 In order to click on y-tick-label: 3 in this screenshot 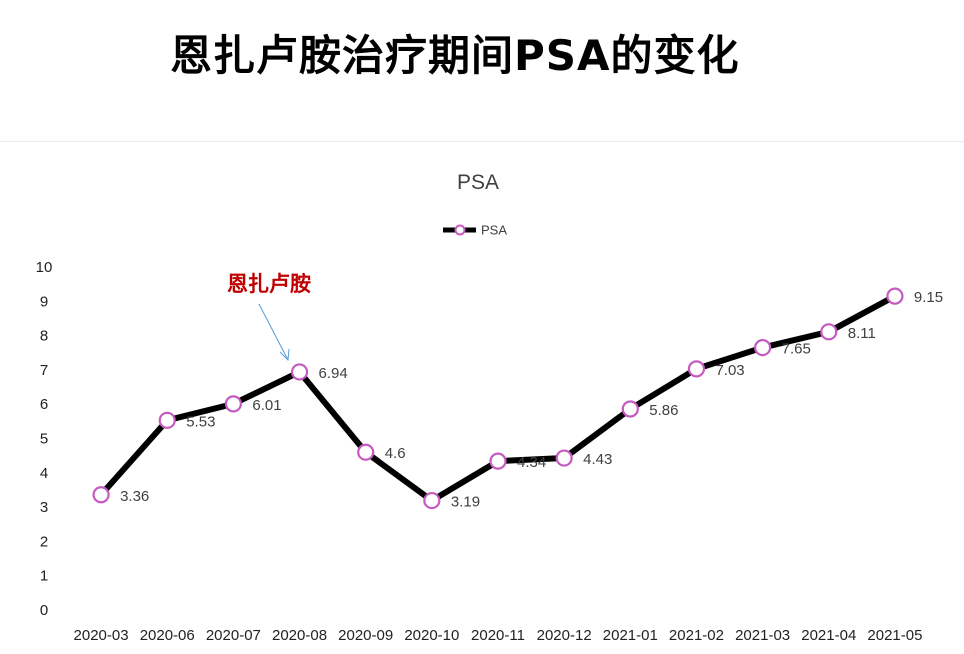, I will do `click(44, 507)`.